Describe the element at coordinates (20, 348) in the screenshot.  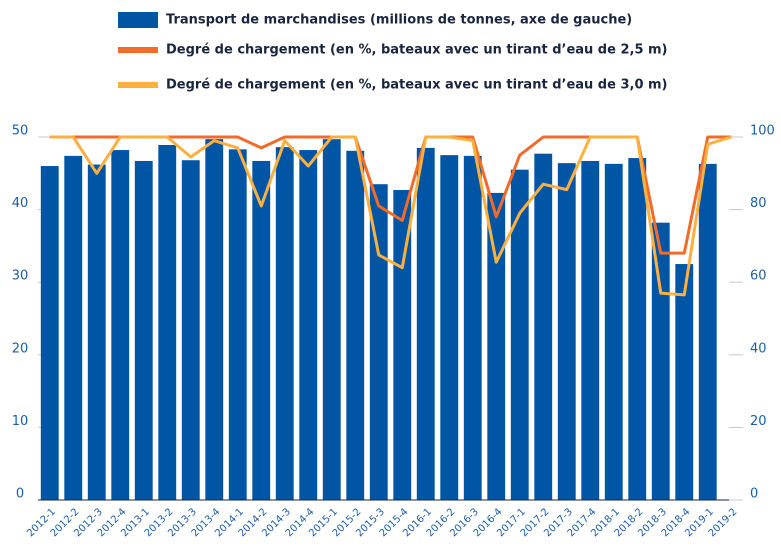
I see `y-tick-label: 20` at that location.